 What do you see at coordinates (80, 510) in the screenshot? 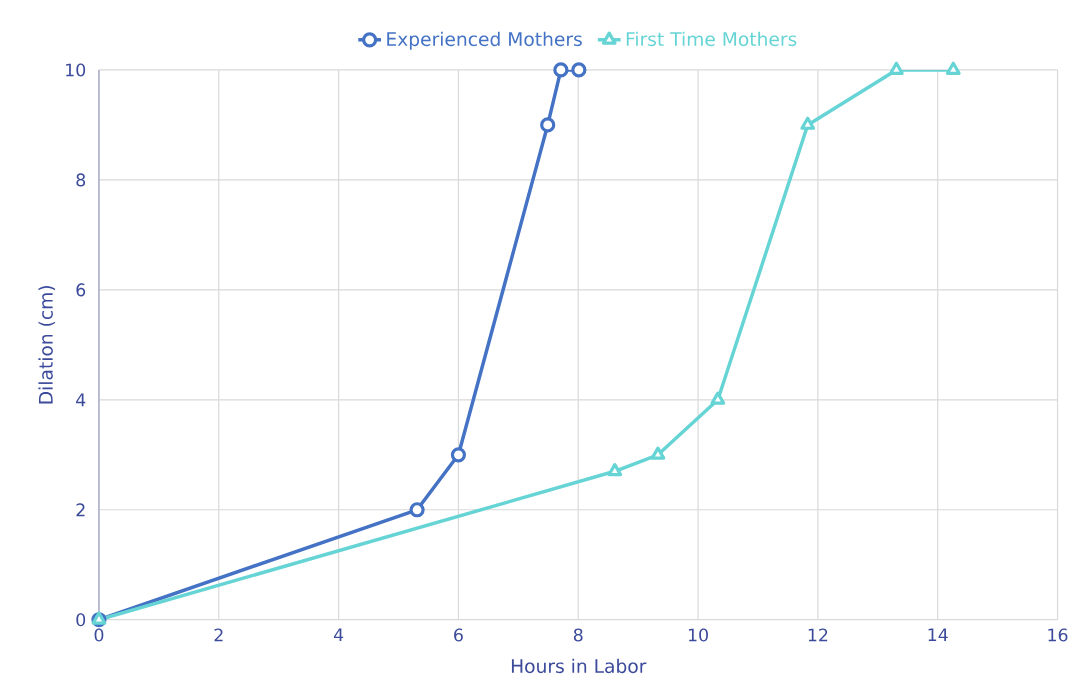
I see `y-tick-label: 2` at bounding box center [80, 510].